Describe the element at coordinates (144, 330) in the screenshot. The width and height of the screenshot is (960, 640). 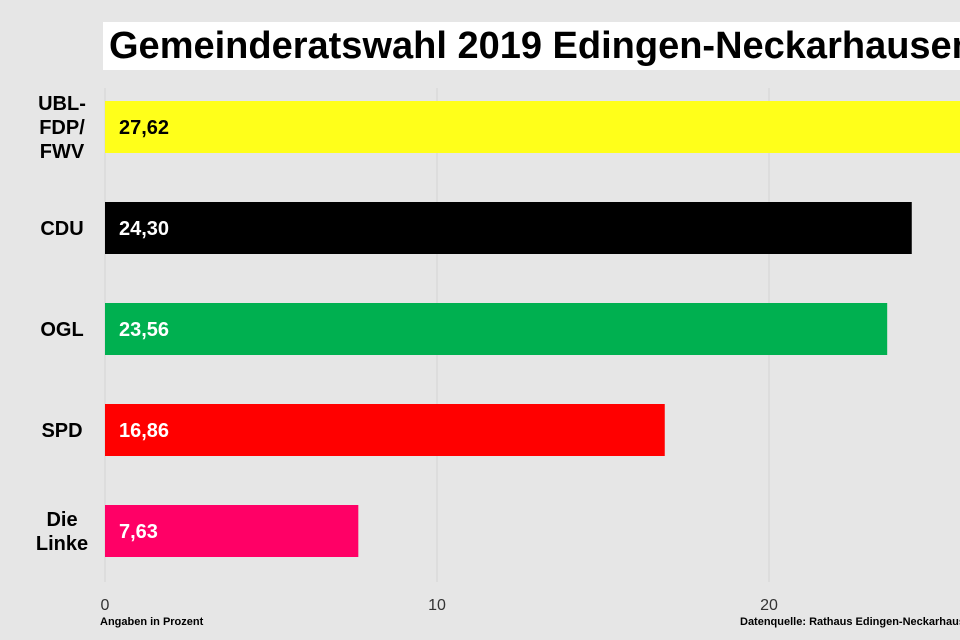
I see `data-label: 23,56` at that location.